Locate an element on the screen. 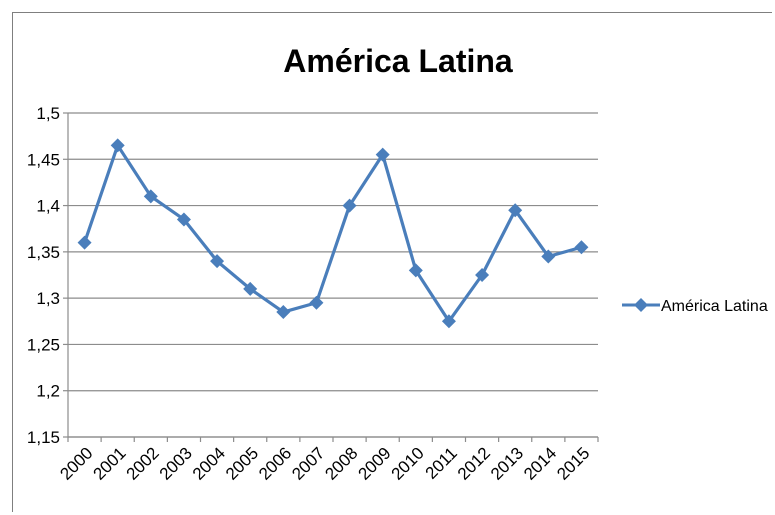 Image resolution: width=775 pixels, height=515 pixels. x-tick-label: 2012 is located at coordinates (474, 464).